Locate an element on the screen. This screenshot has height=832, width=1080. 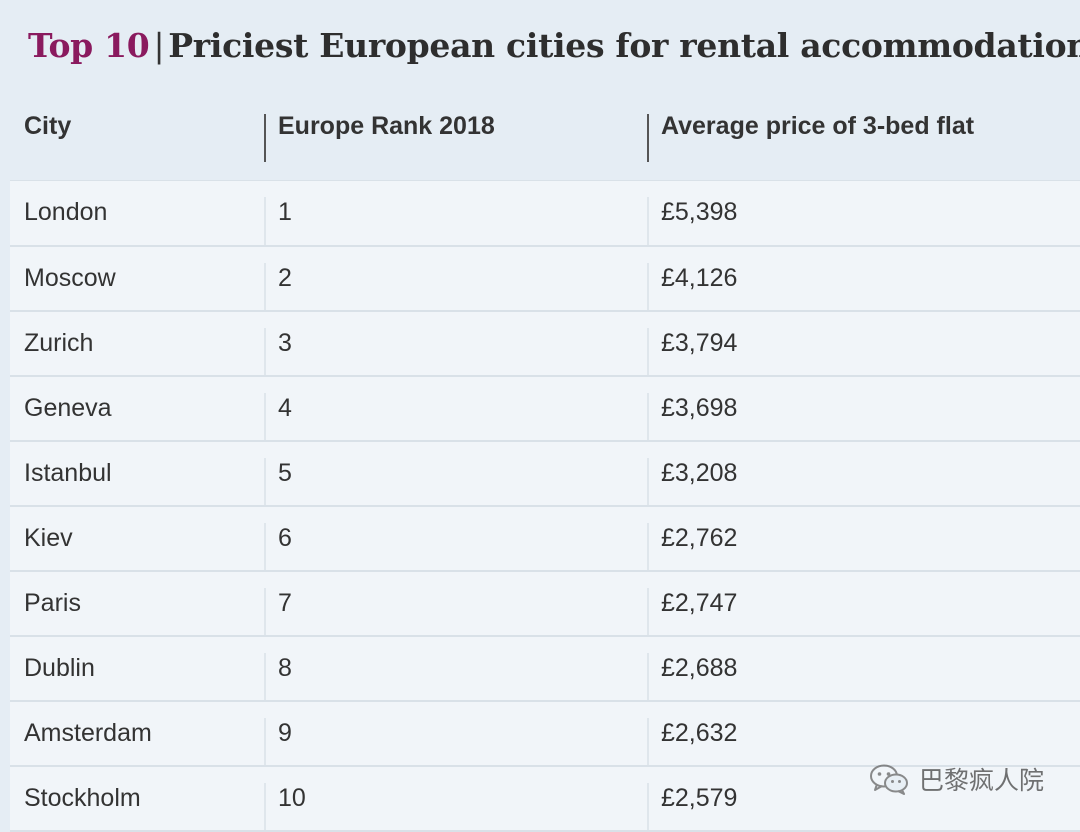
table-row: Zurich 3 £3,794 is located at coordinates (545, 343).